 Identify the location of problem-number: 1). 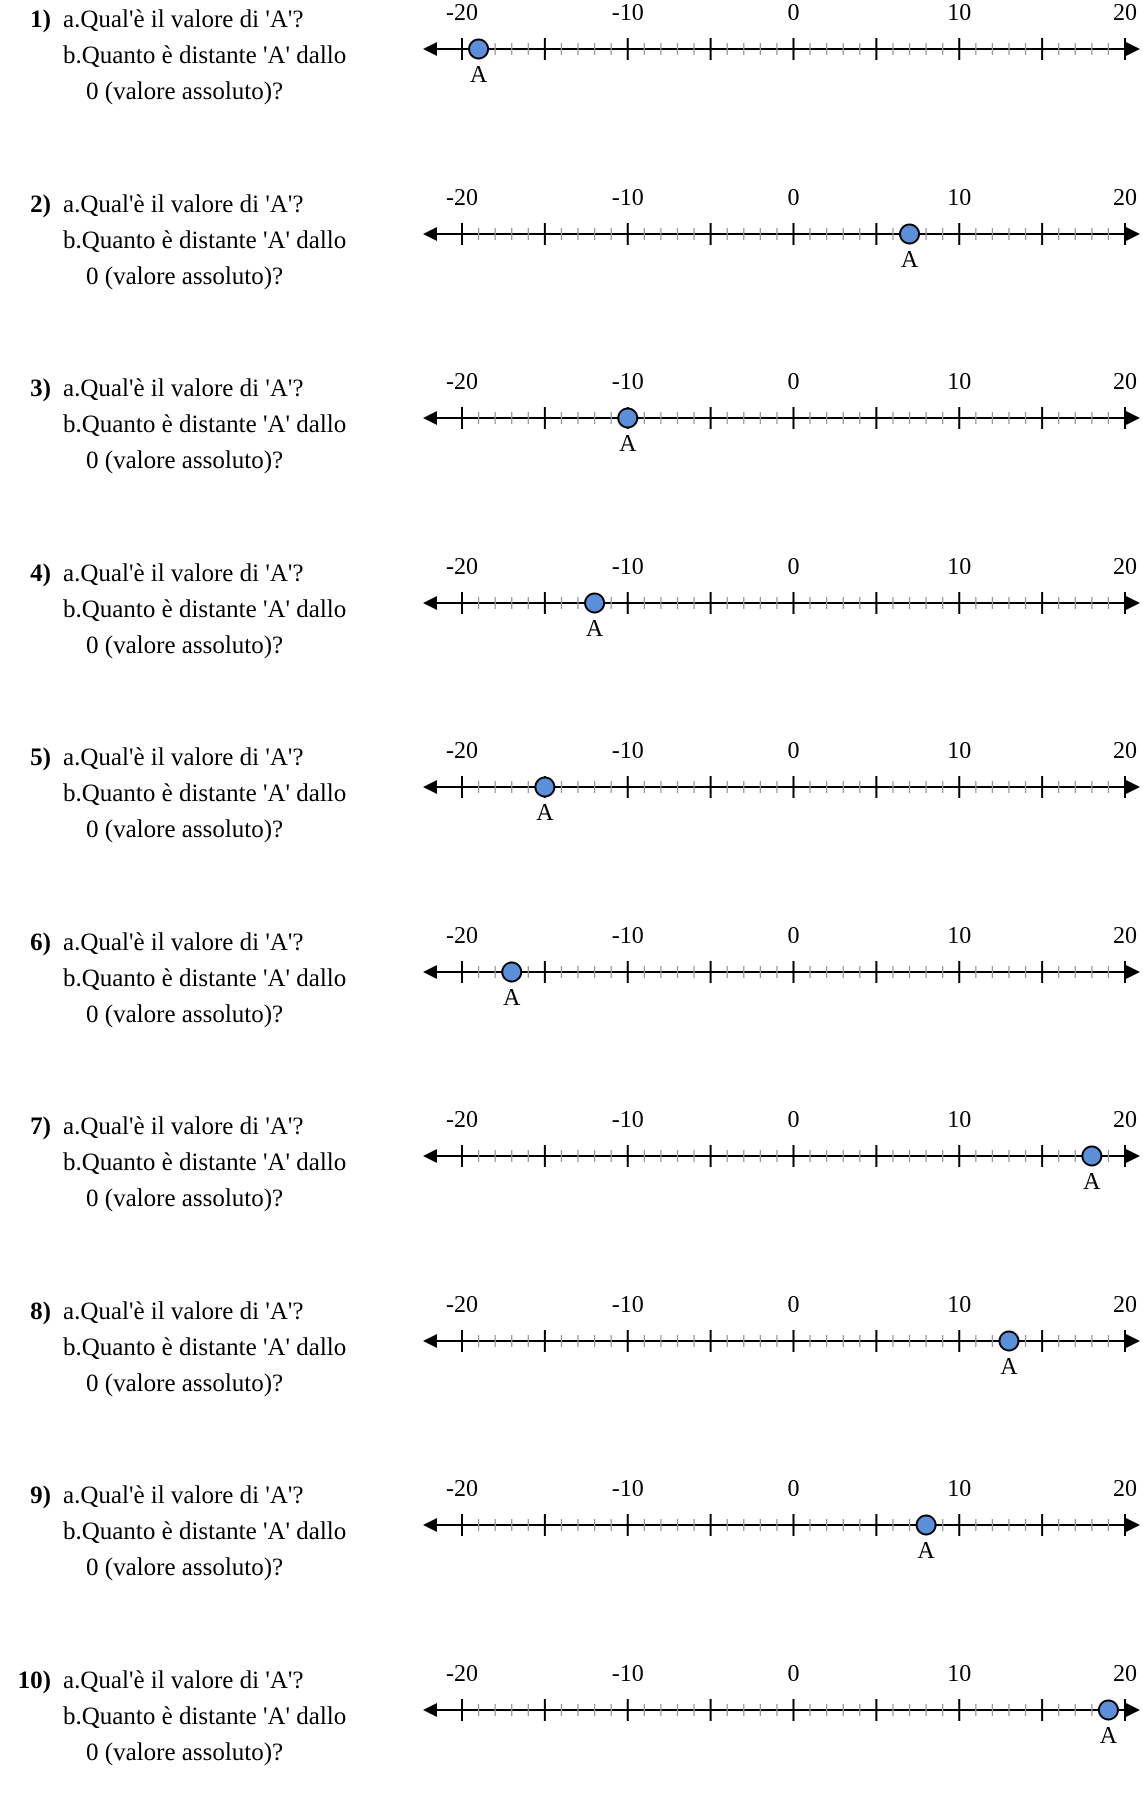
(40, 19).